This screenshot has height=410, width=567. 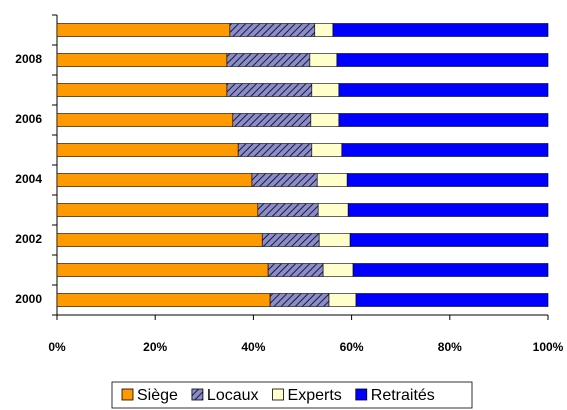 What do you see at coordinates (548, 347) in the screenshot?
I see `x-tick-label: 100%` at bounding box center [548, 347].